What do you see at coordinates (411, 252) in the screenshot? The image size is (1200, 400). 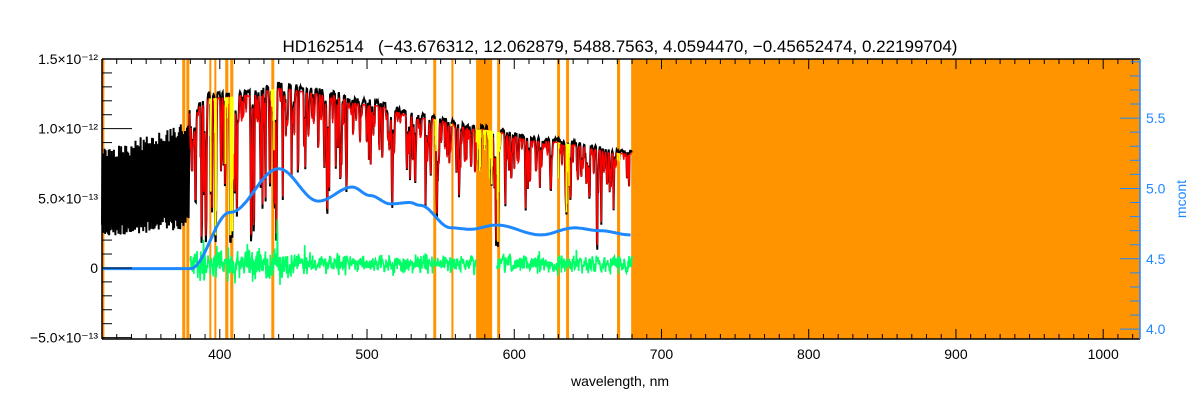 I see `residual-series` at bounding box center [411, 252].